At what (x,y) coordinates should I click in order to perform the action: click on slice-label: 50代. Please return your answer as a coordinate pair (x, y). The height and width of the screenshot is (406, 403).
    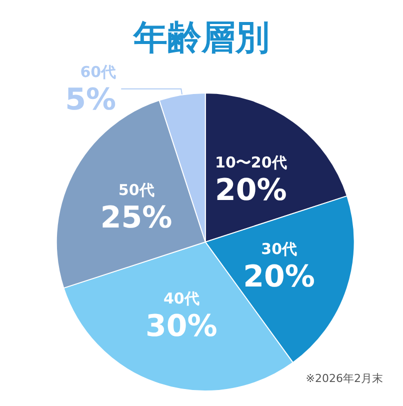
    Looking at the image, I should click on (136, 189).